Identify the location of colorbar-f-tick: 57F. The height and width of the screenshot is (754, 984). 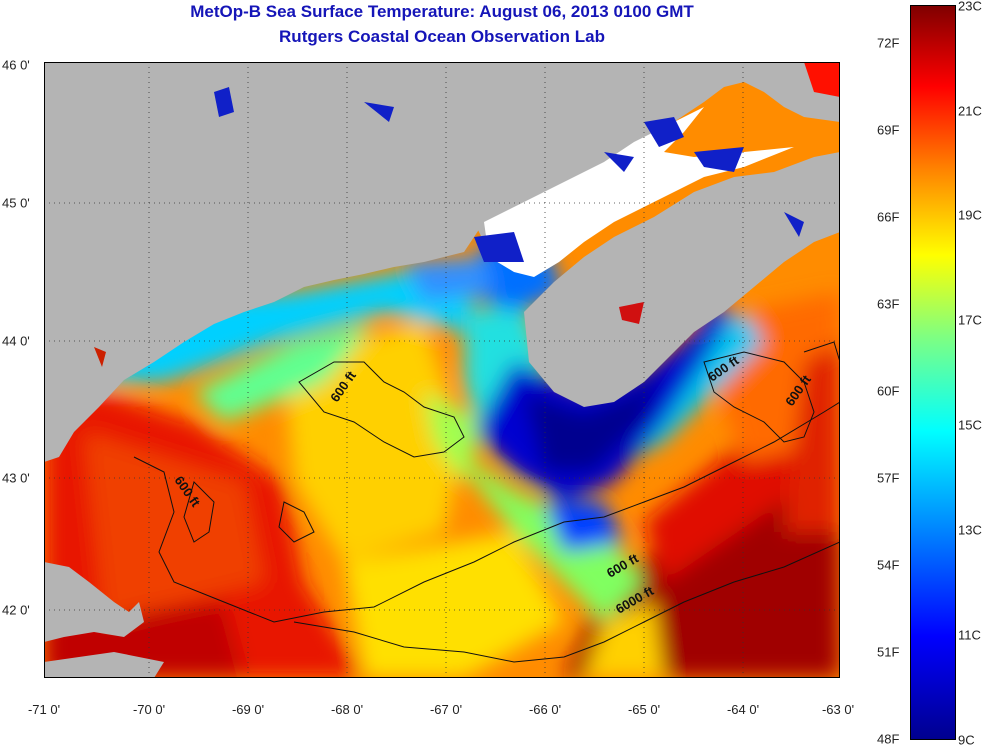
(888, 478).